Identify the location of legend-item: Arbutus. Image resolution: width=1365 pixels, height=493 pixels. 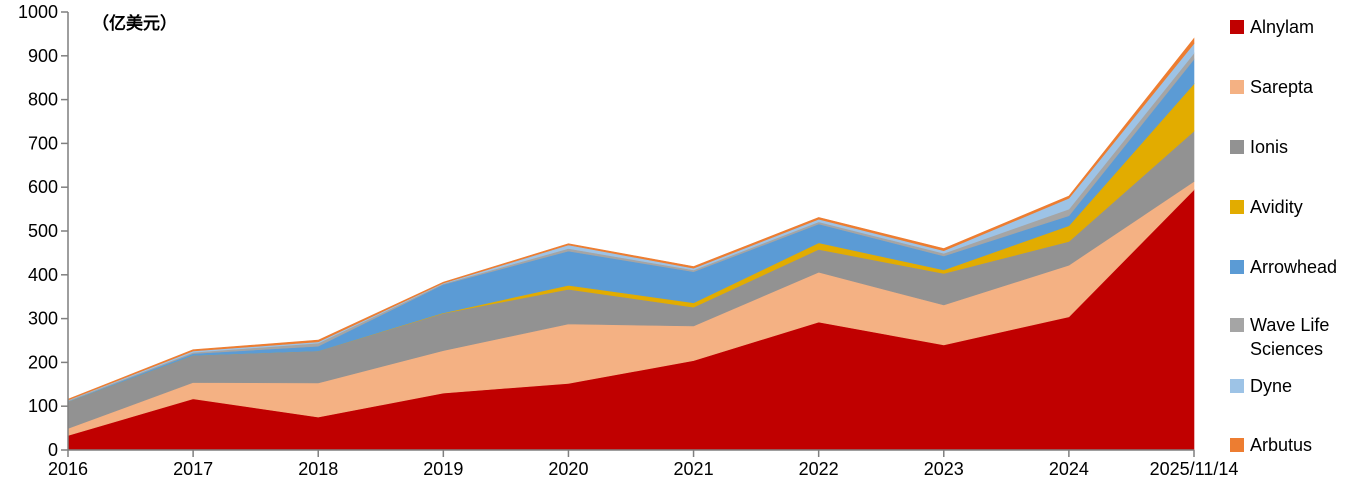
(1271, 445).